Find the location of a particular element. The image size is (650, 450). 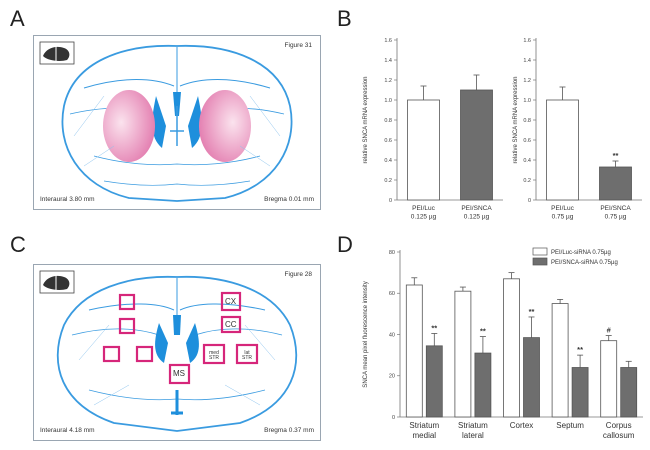

roi-box-med-str is located at coordinates (214, 354).